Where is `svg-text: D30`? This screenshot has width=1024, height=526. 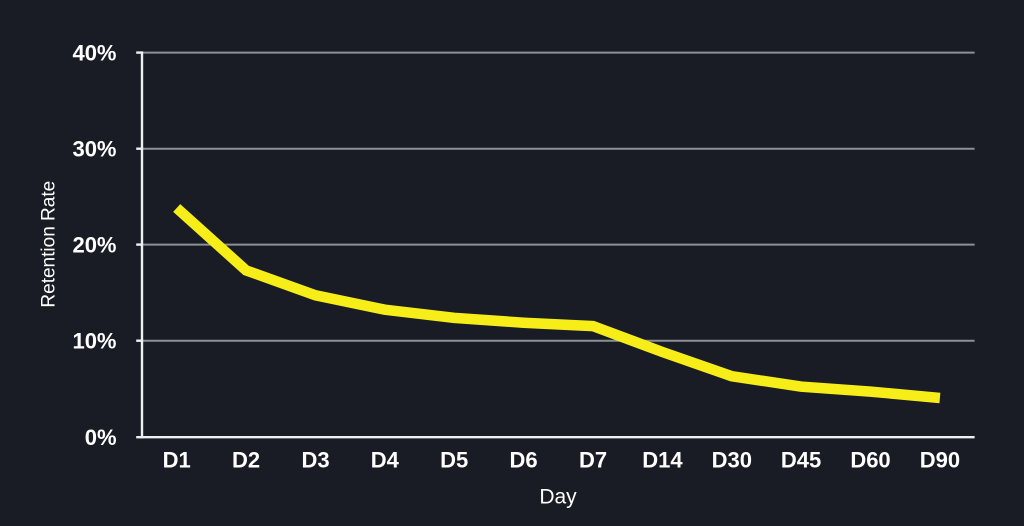
svg-text: D30 is located at coordinates (732, 459).